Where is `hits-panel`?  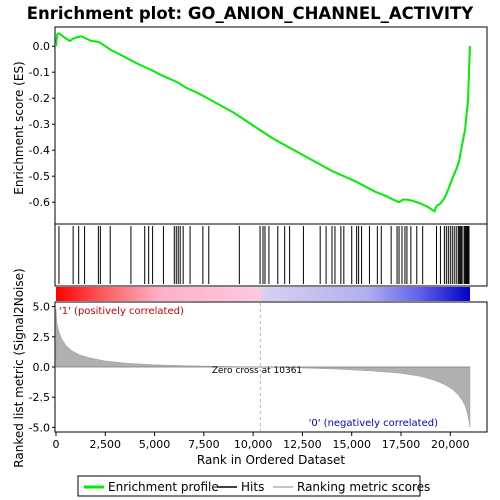 hits-panel is located at coordinates (271, 255).